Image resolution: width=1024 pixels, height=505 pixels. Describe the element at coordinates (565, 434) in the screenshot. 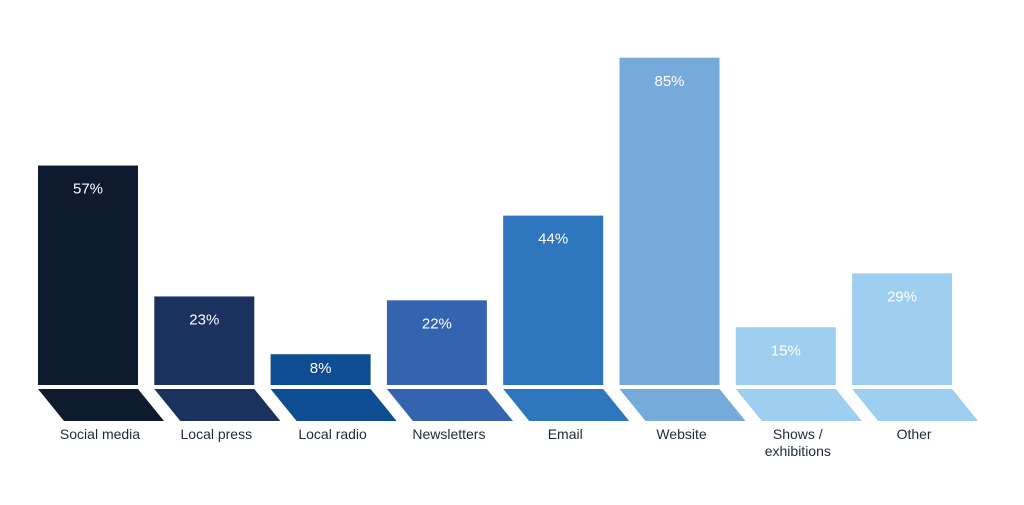

I see `category-label: Email` at that location.